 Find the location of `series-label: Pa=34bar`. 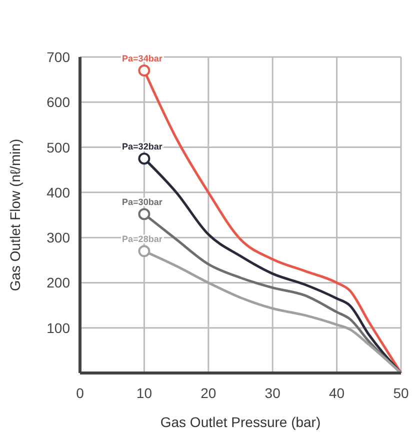

series-label: Pa=34bar is located at coordinates (142, 59).